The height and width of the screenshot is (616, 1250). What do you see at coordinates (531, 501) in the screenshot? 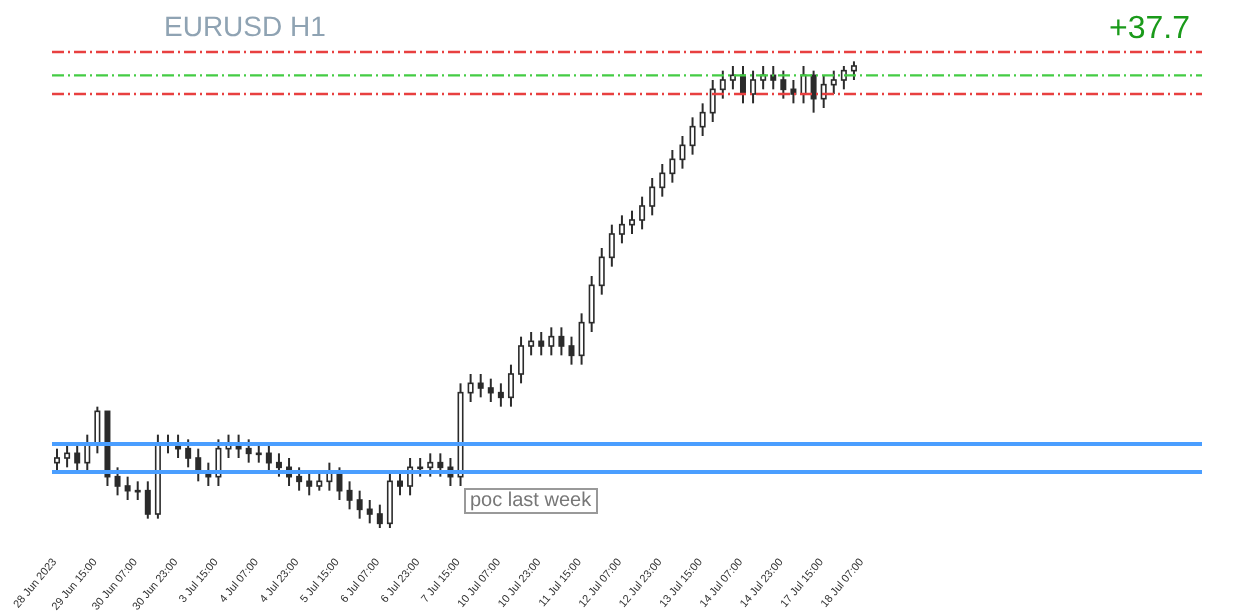
I see `annotation: poc last week` at bounding box center [531, 501].